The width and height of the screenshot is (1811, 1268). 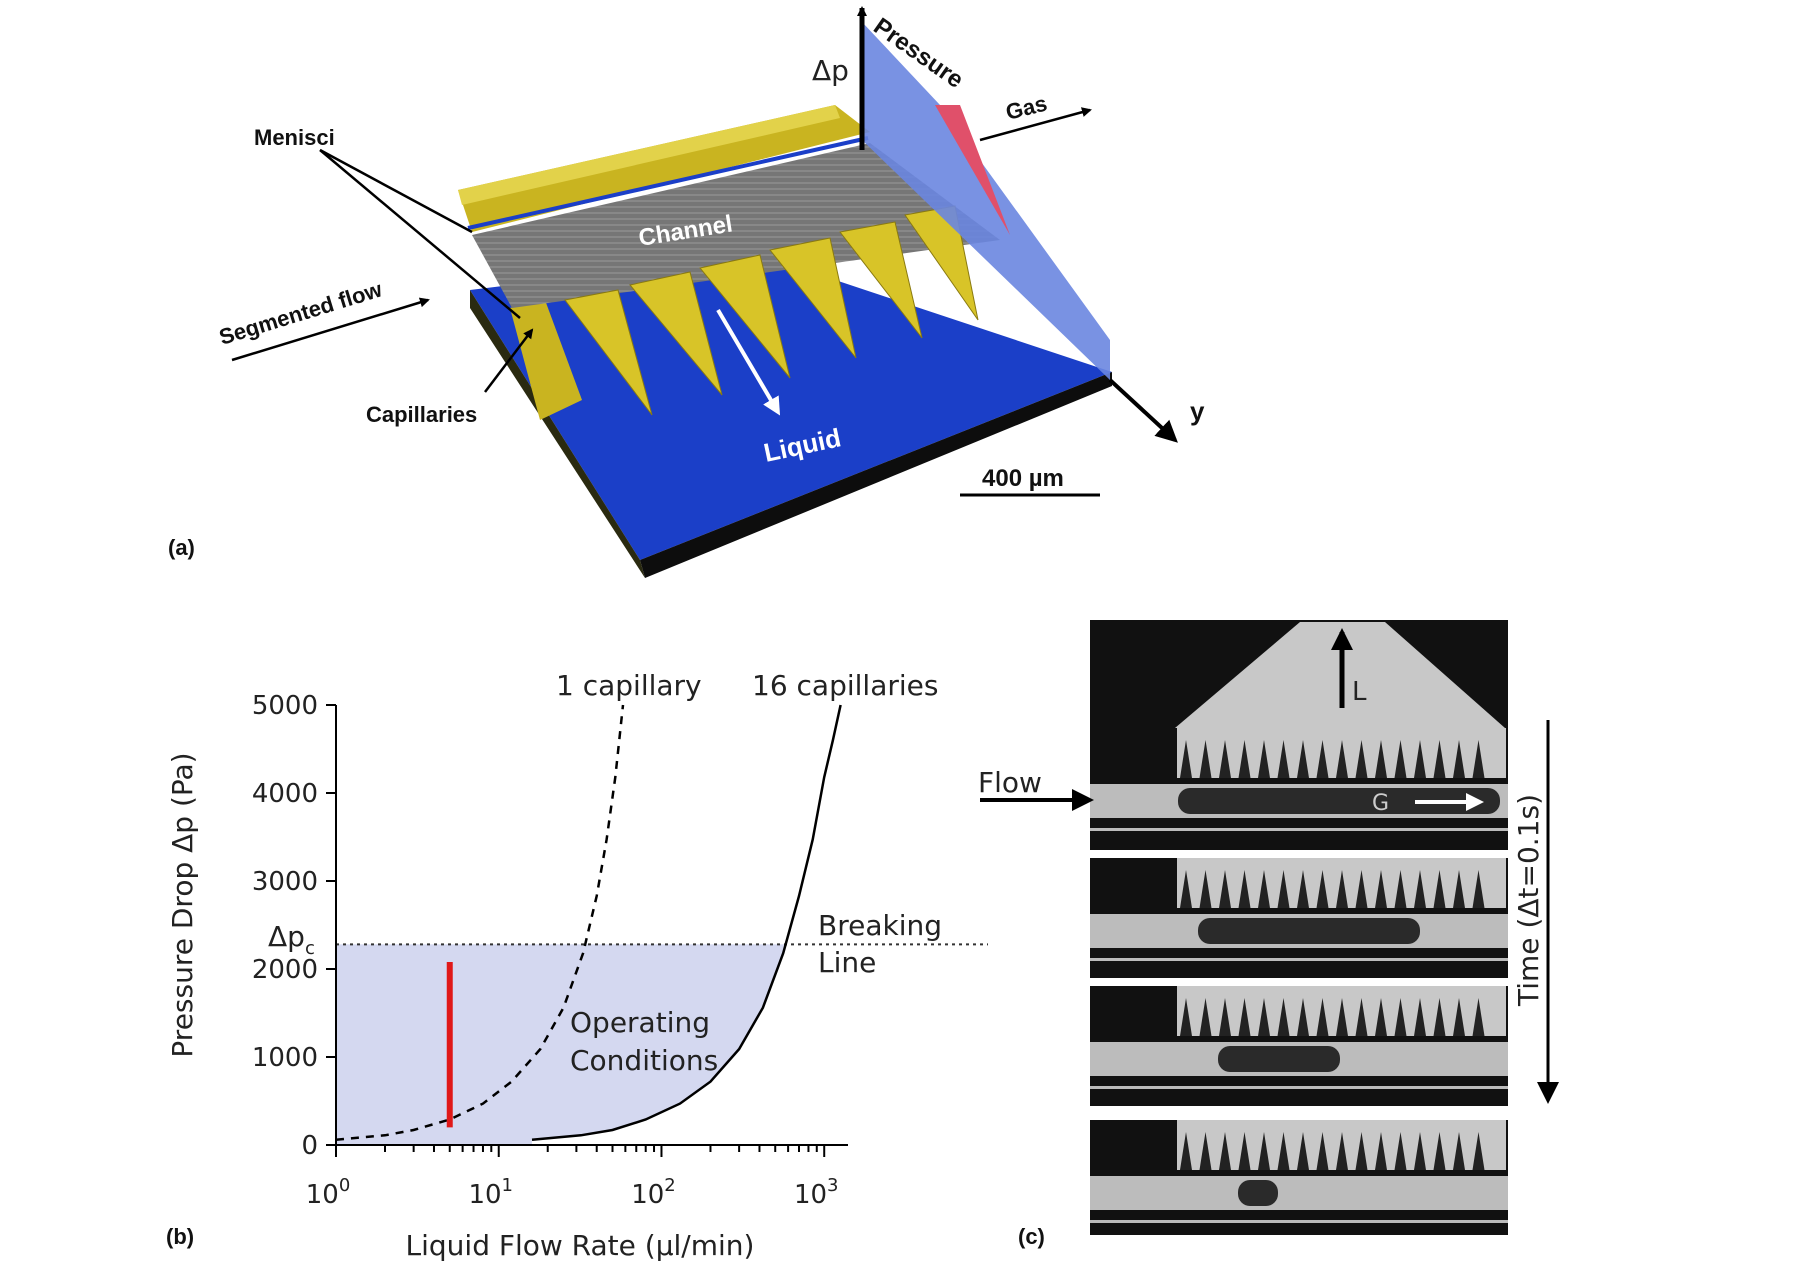 What do you see at coordinates (1031, 1236) in the screenshot?
I see `panel-c-letter: (c)` at bounding box center [1031, 1236].